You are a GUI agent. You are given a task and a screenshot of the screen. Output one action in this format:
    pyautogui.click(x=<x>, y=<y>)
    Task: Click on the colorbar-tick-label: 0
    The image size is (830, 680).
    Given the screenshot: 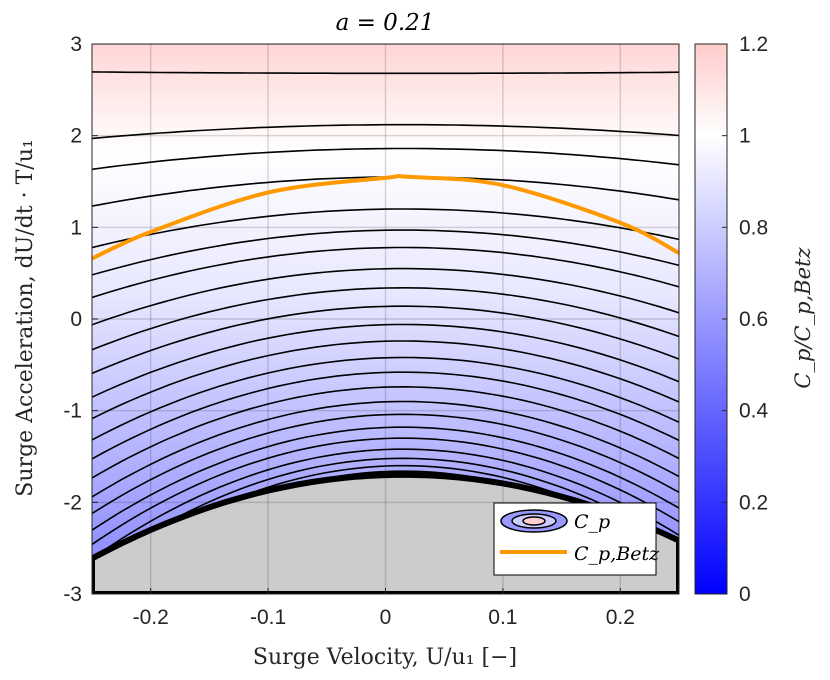 What is the action you would take?
    pyautogui.click(x=745, y=594)
    